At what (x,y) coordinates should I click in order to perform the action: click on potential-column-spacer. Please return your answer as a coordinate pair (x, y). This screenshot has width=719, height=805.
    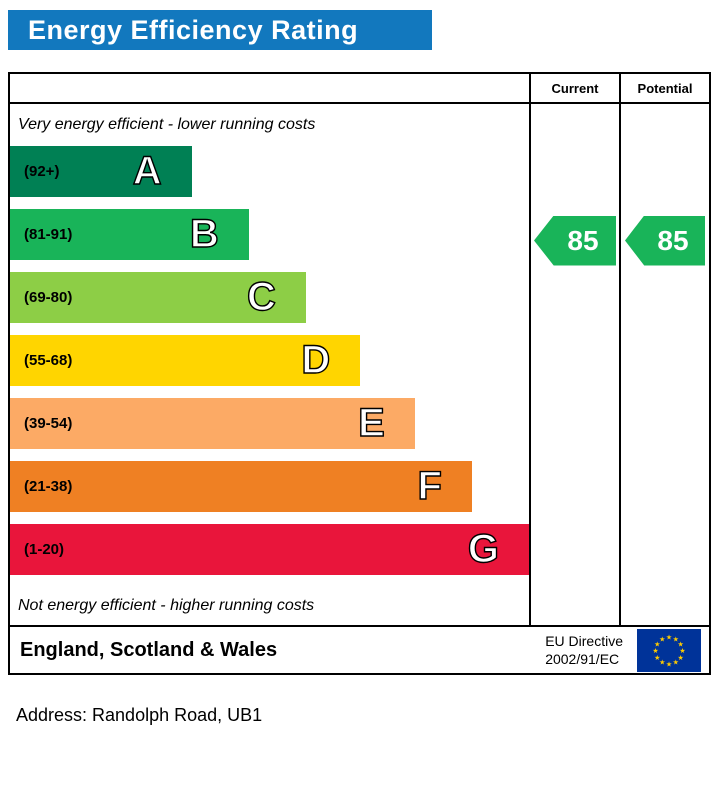
    Looking at the image, I should click on (665, 125).